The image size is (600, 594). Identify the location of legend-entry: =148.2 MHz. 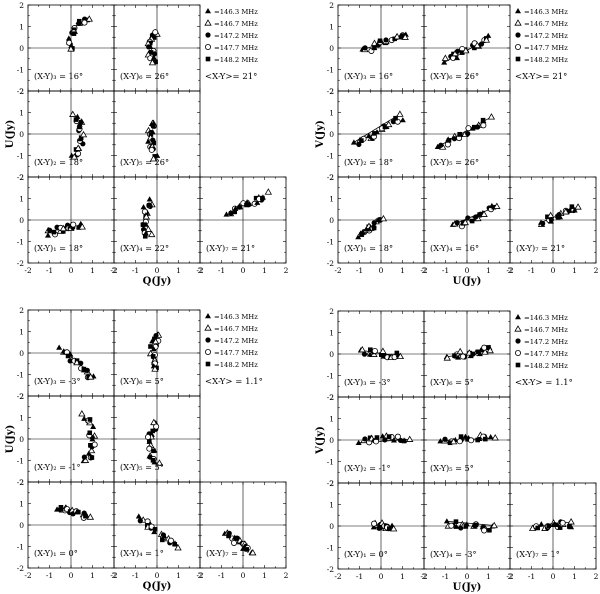
(546, 366).